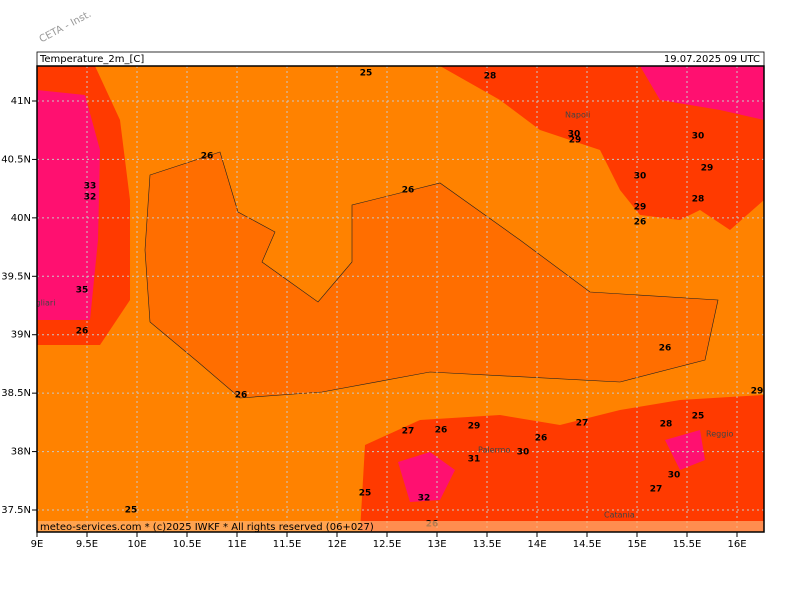 This screenshot has width=800, height=604. I want to click on lon-label: 14E, so click(536, 544).